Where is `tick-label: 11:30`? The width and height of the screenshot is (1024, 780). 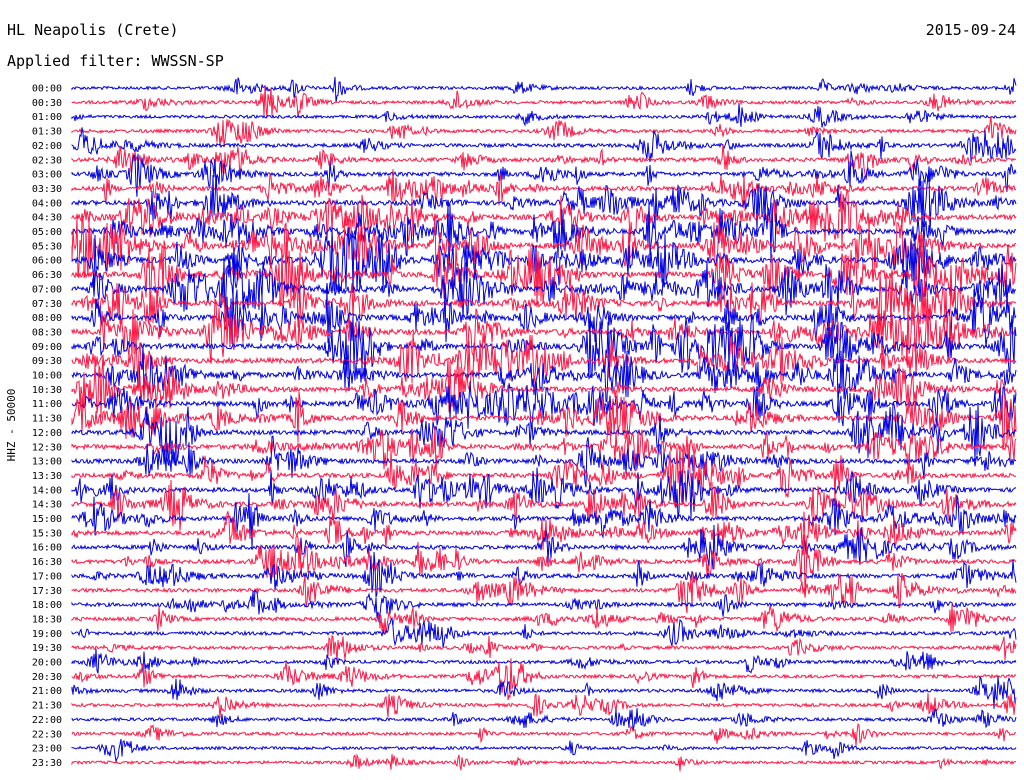 tick-label: 11:30 is located at coordinates (47, 419).